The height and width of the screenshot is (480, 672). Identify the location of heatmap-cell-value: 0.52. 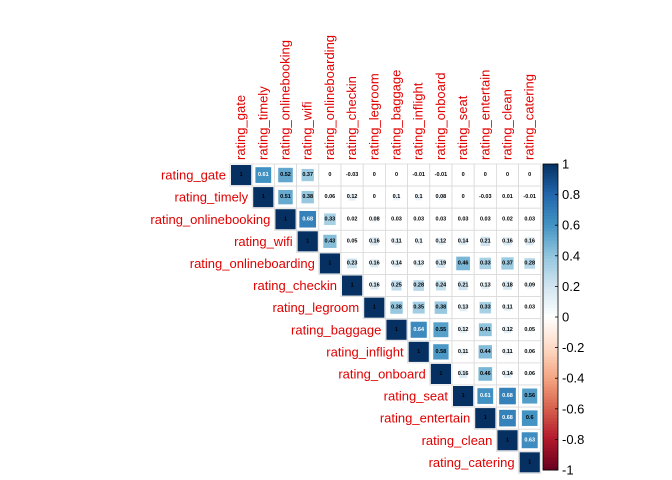
(285, 175).